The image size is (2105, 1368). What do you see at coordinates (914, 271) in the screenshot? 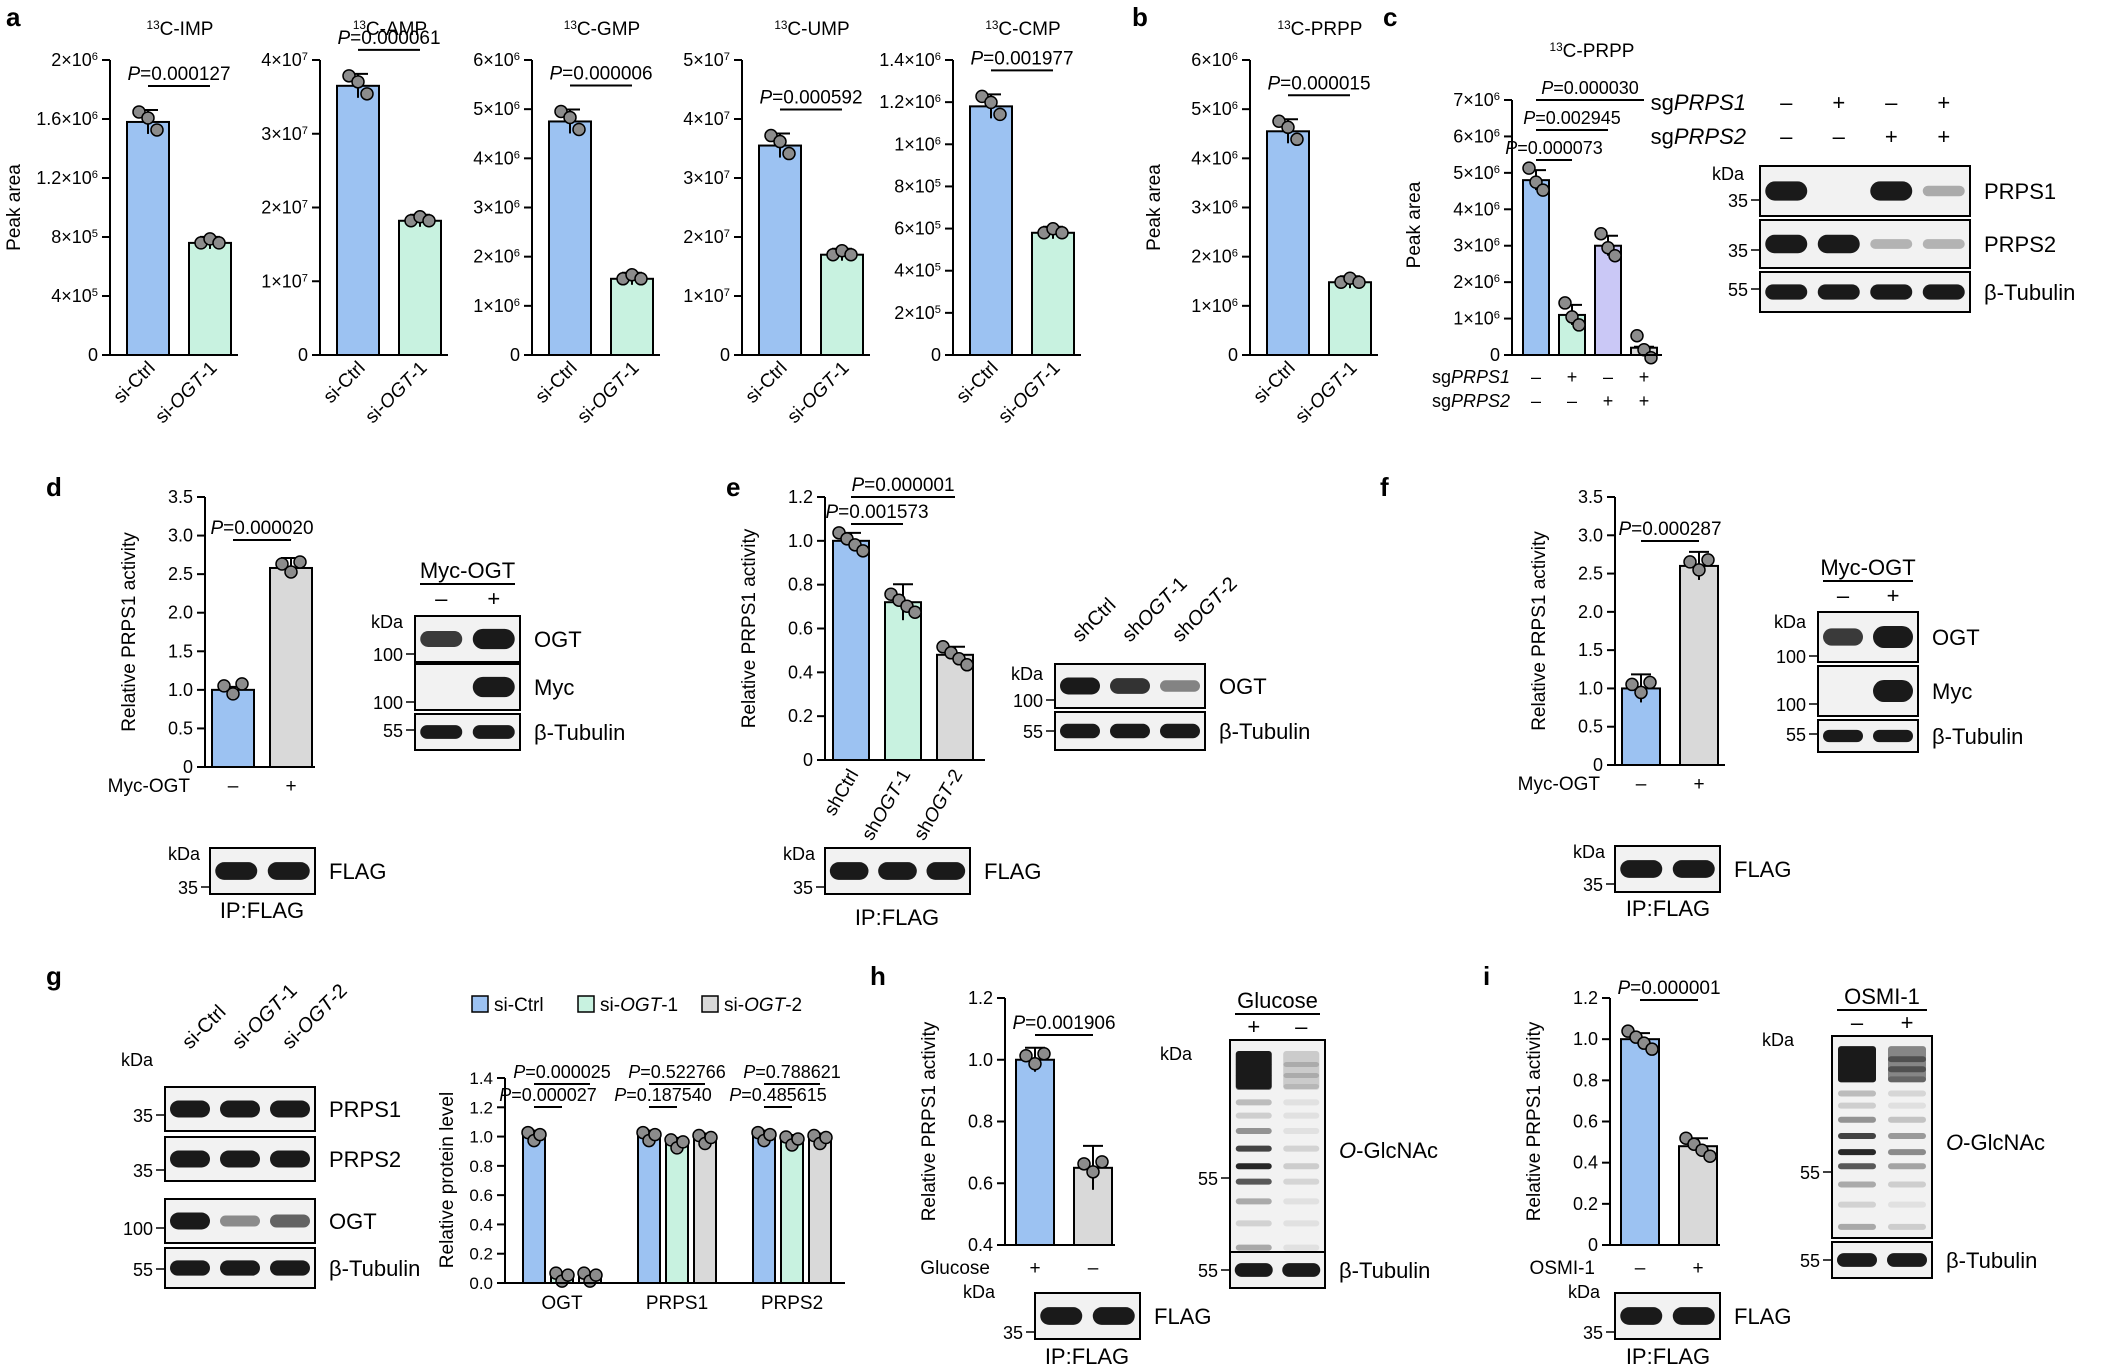
I see `text-part: 4×10` at bounding box center [914, 271].